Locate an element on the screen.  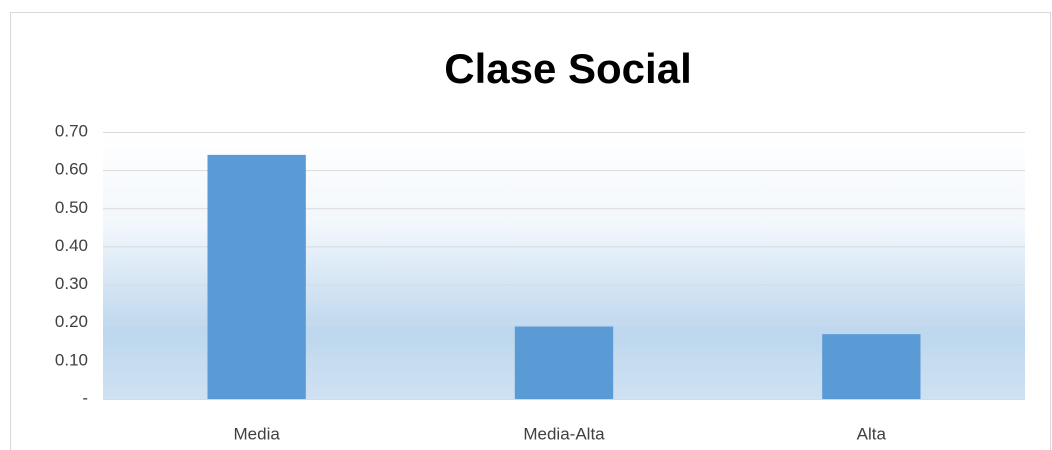
y-tick-label: 0.50 is located at coordinates (71, 207).